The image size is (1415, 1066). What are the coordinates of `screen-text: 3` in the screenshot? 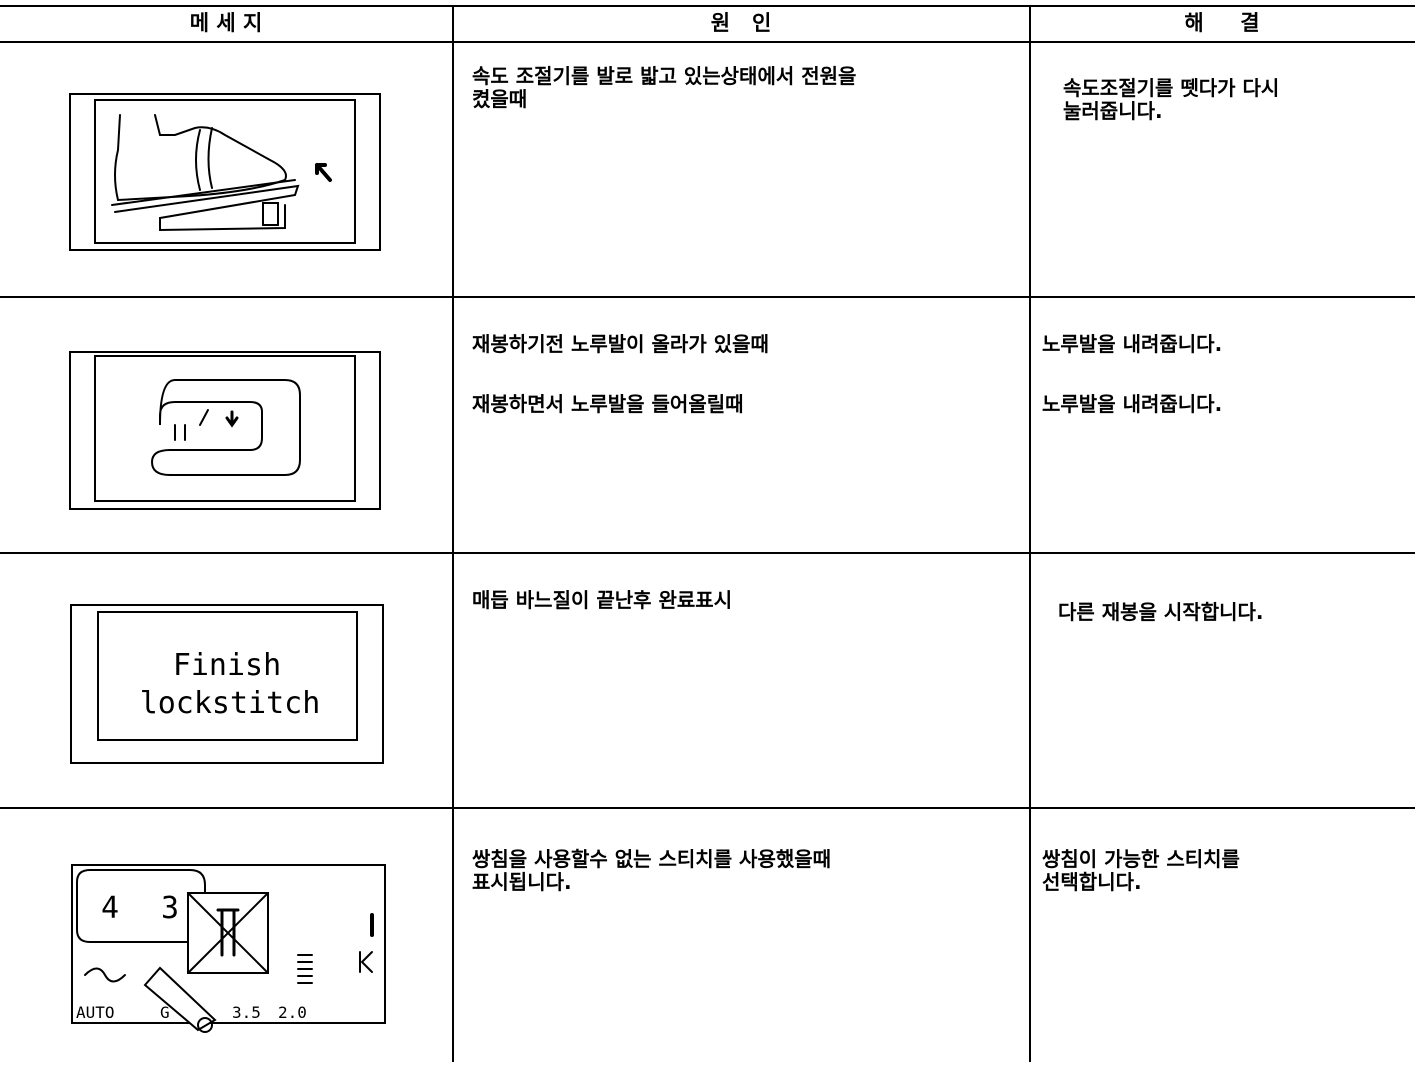 It's located at (170, 908).